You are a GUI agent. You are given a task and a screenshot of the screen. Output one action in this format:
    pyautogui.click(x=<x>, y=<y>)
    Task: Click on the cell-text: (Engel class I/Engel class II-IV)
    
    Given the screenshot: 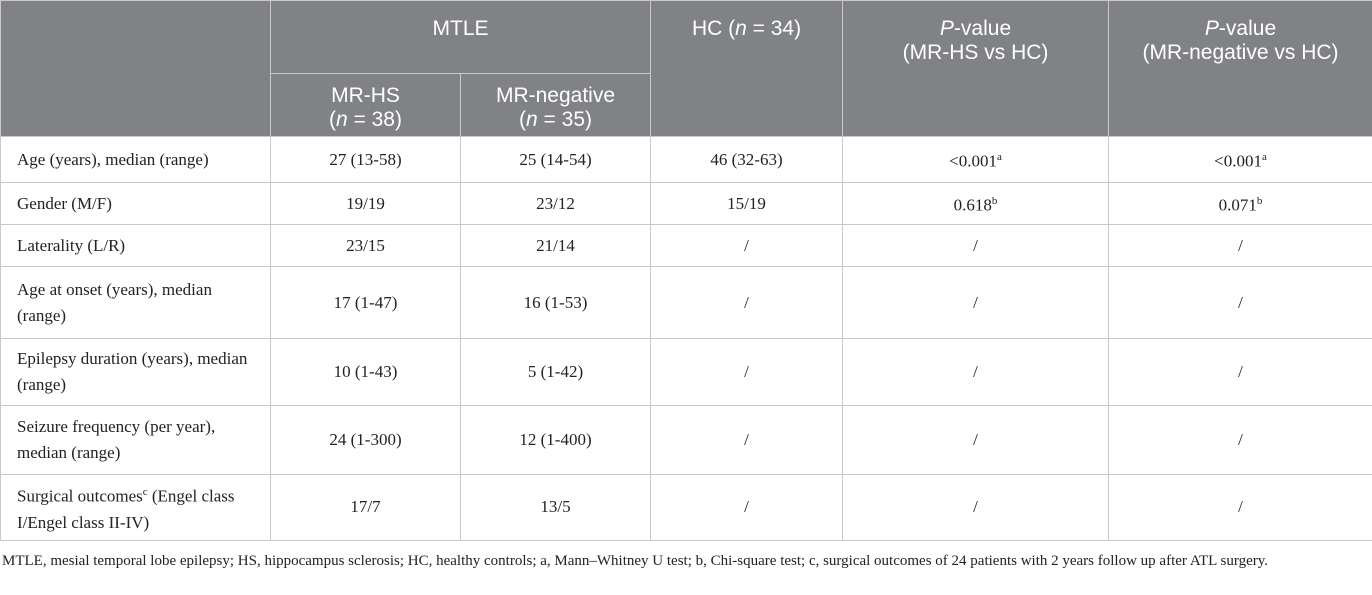 What is the action you would take?
    pyautogui.click(x=126, y=509)
    